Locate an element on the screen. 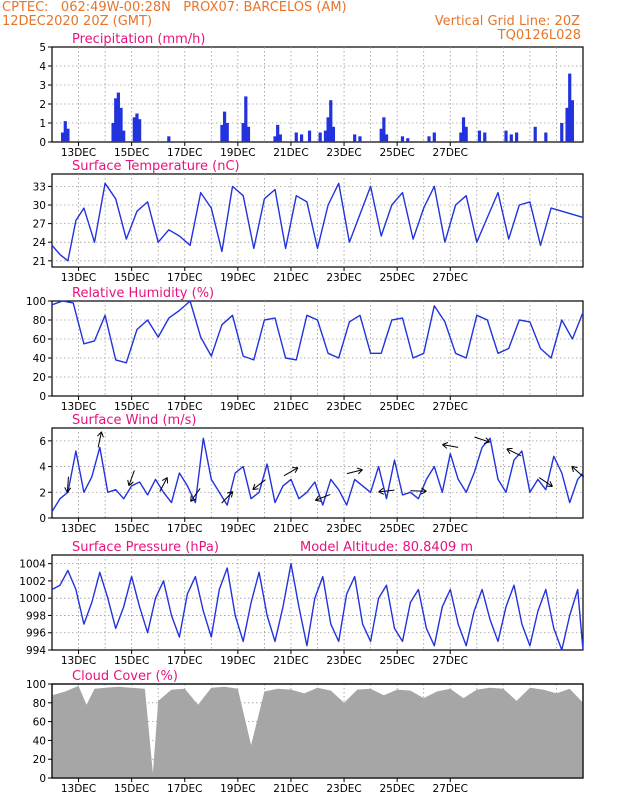  pressure-xtick-label: 19DEC is located at coordinates (237, 661).